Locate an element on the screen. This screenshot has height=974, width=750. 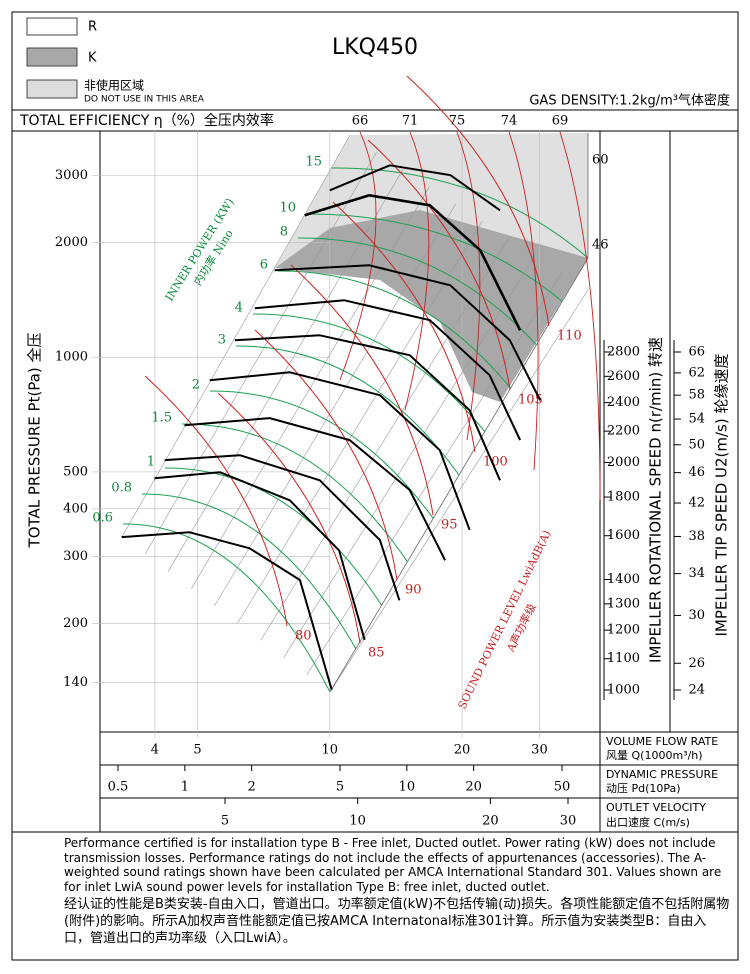
efficiency-value: 74 is located at coordinates (509, 121).